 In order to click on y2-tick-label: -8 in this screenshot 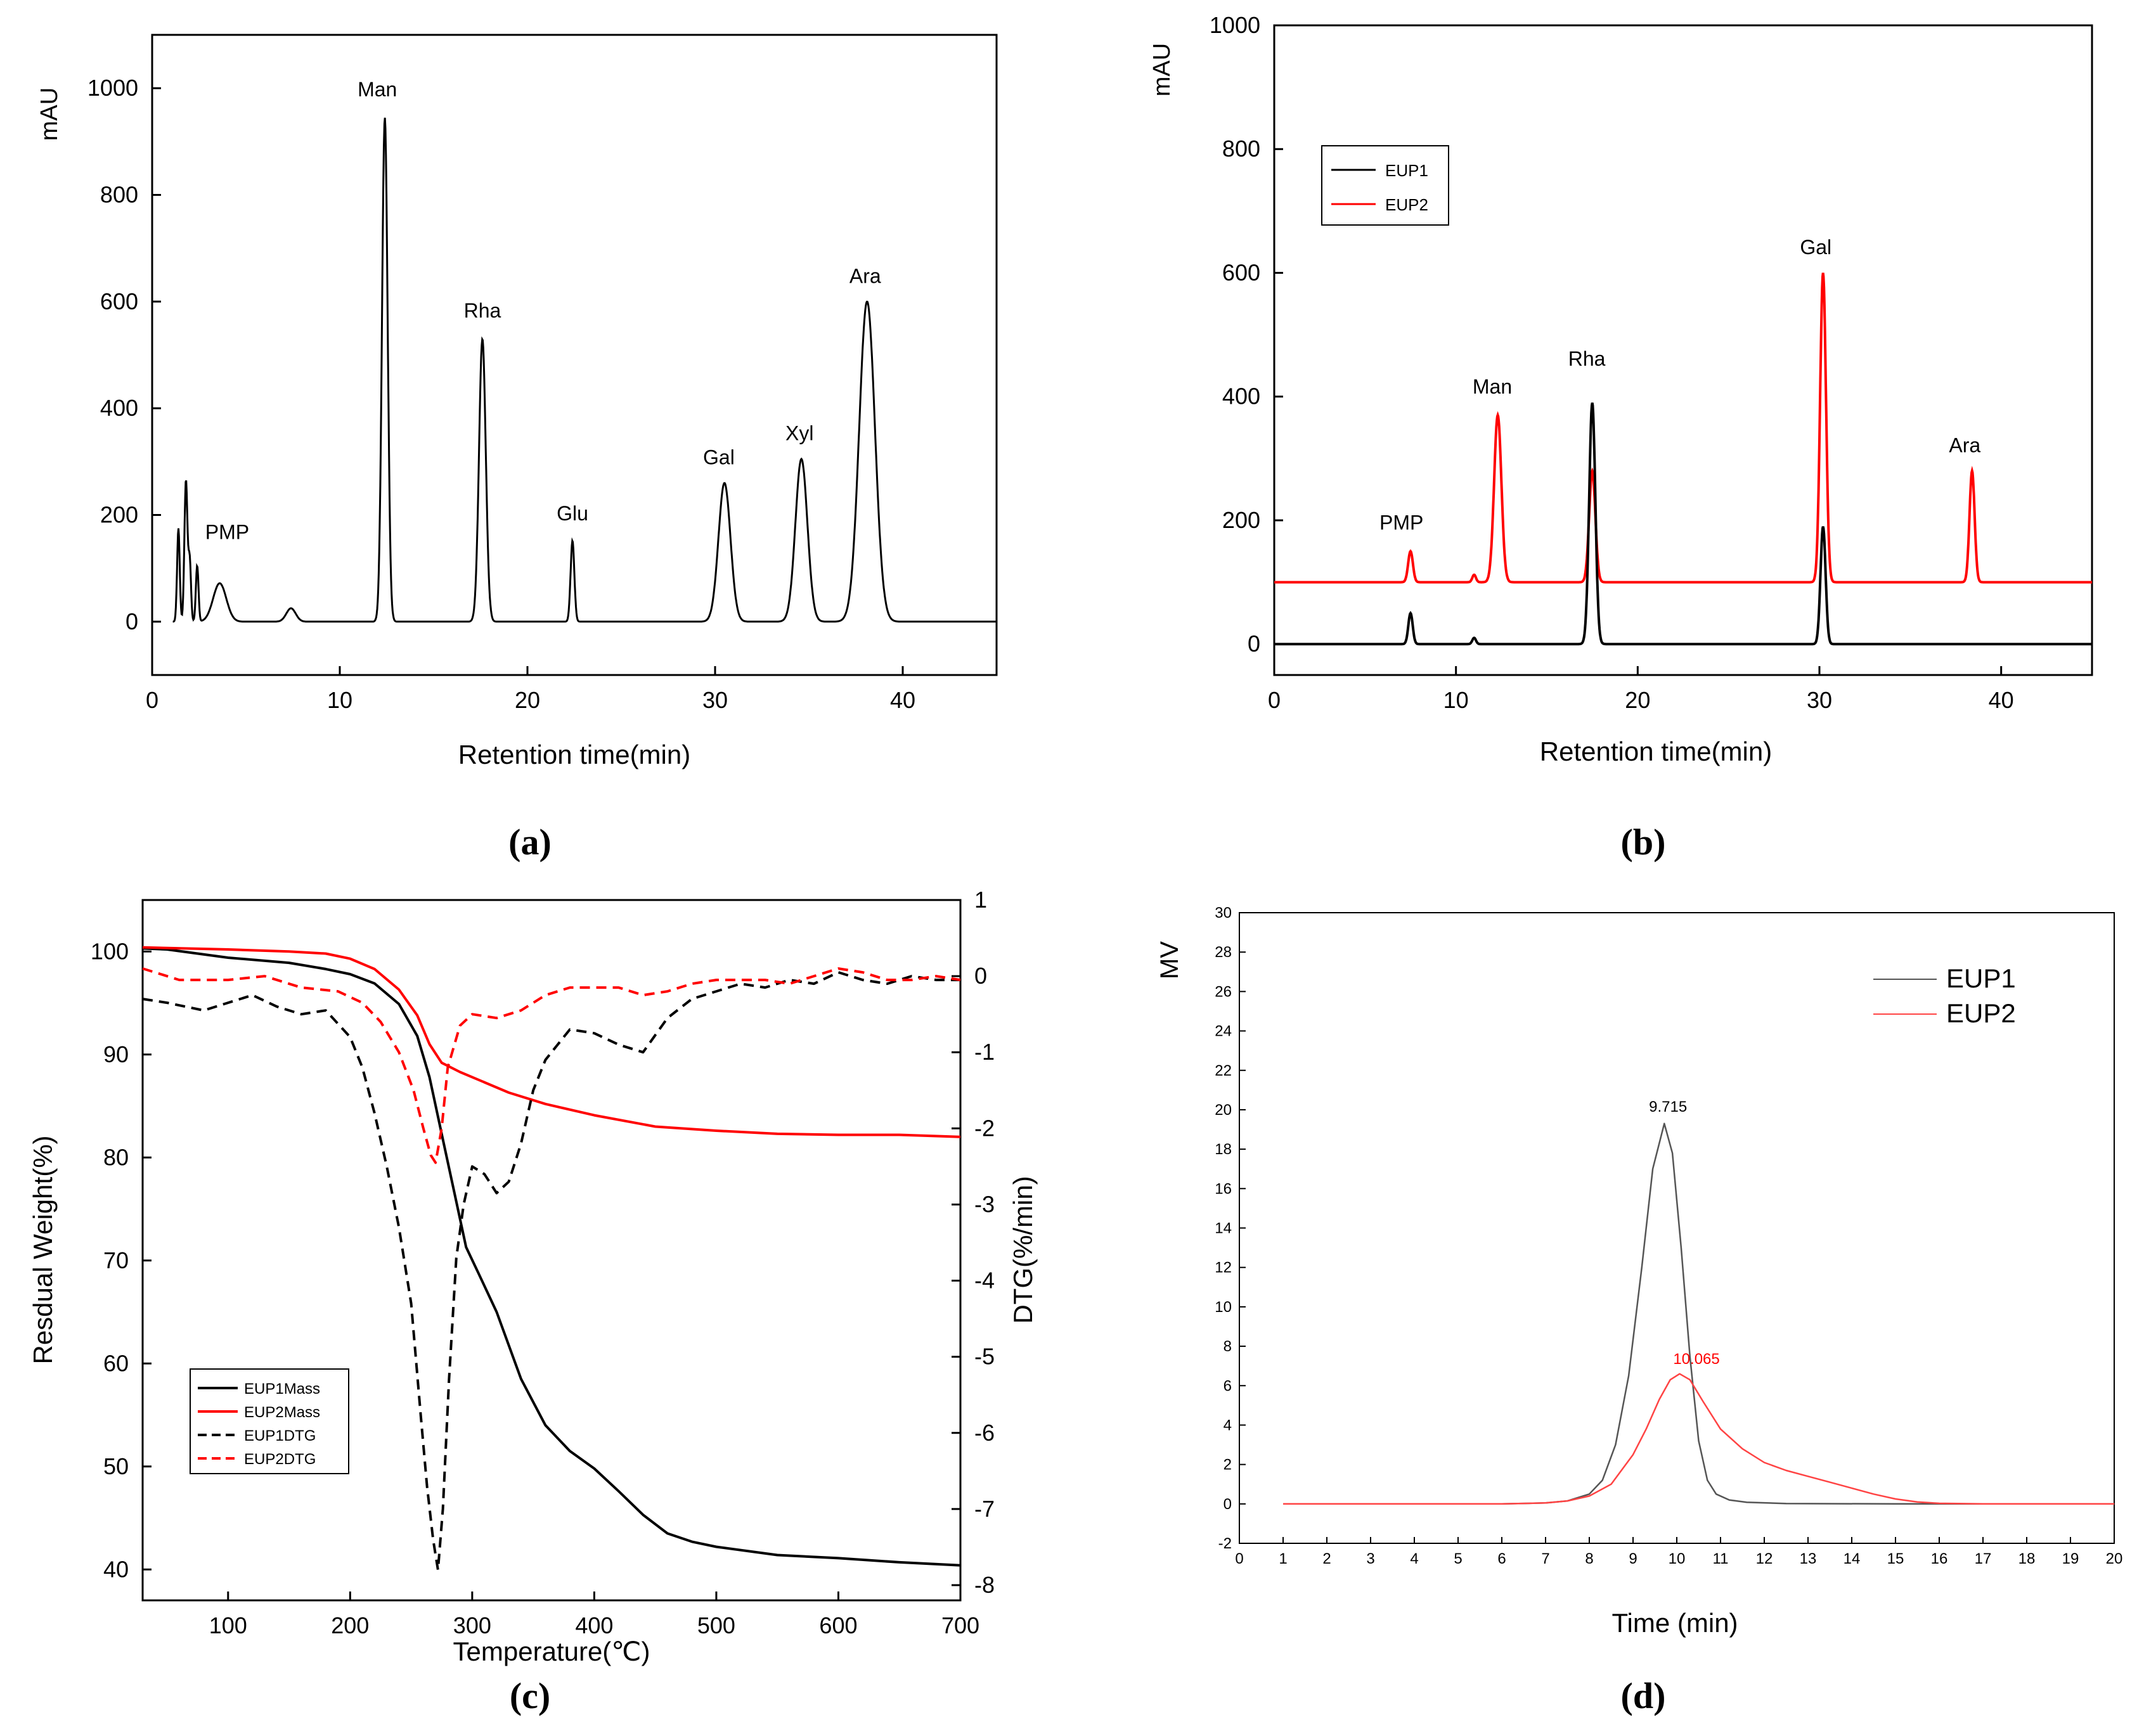, I will do `click(984, 1585)`.